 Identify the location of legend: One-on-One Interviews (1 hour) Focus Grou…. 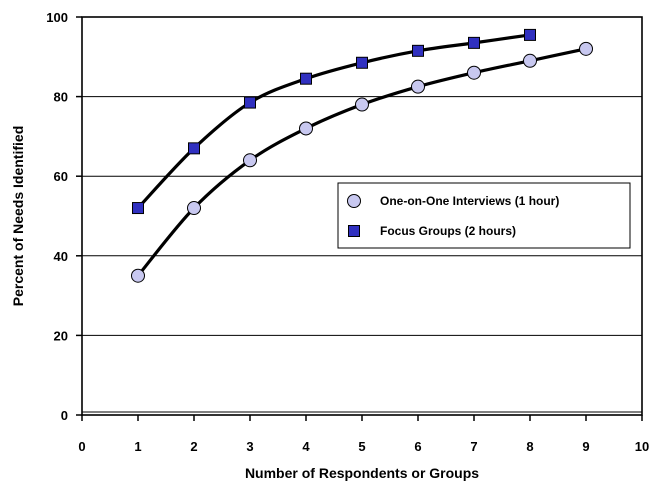
(484, 215).